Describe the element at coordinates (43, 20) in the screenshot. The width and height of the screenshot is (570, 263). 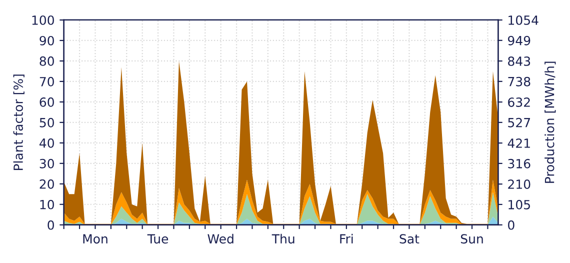
I see `y-tick-label: 100` at that location.